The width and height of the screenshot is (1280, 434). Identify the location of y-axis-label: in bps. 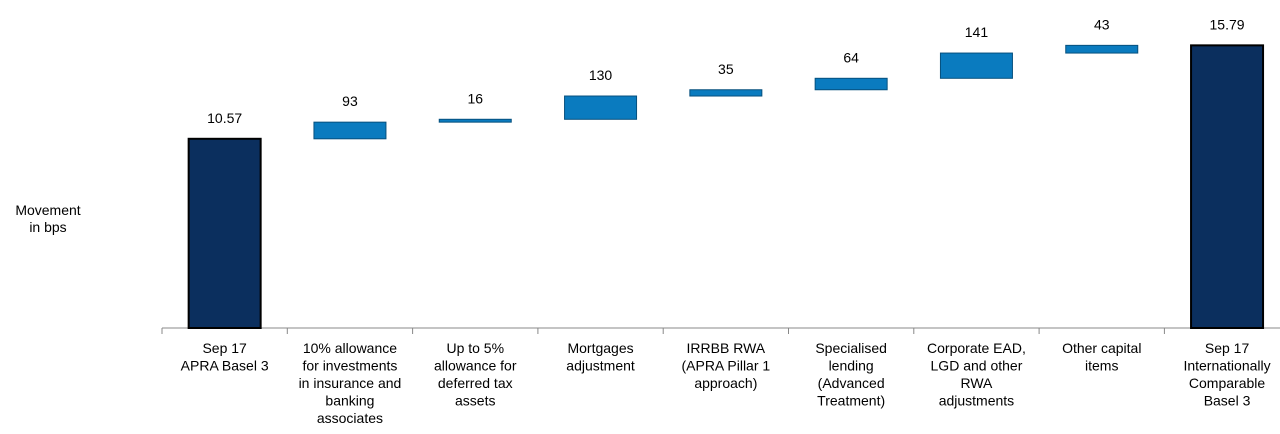
(47, 227).